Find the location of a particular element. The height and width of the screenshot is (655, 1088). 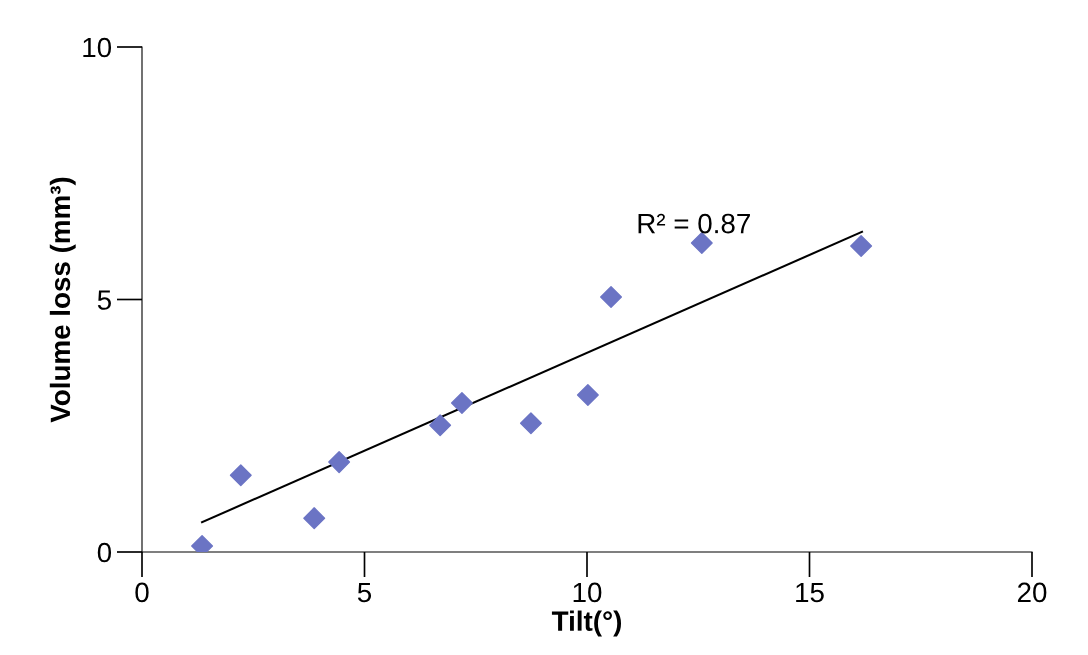

annotation: R² = 0.87 is located at coordinates (694, 223).